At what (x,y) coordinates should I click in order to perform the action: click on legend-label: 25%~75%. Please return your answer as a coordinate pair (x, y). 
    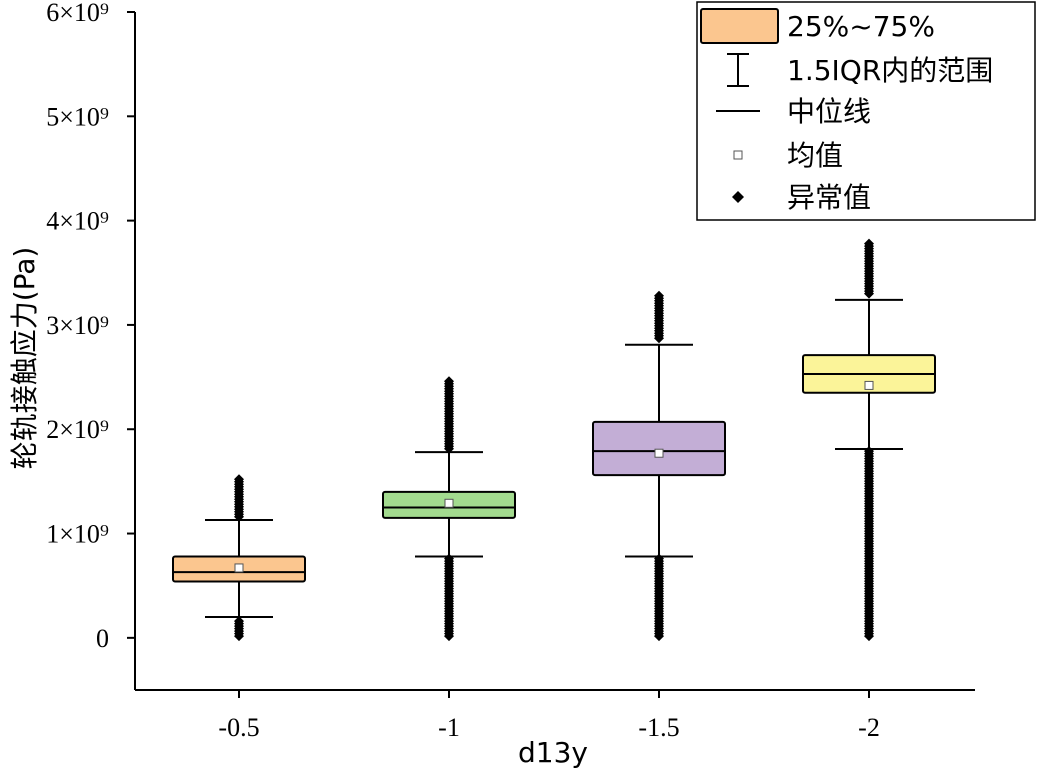
    Looking at the image, I should click on (861, 26).